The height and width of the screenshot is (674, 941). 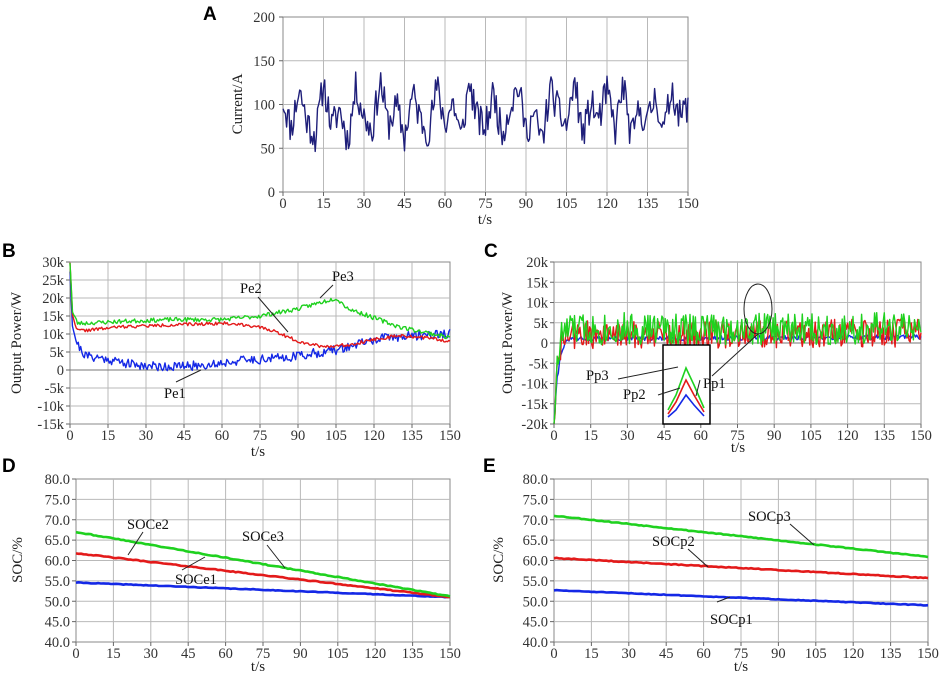 I want to click on chart-a-xtick-label: 75, so click(x=485, y=204).